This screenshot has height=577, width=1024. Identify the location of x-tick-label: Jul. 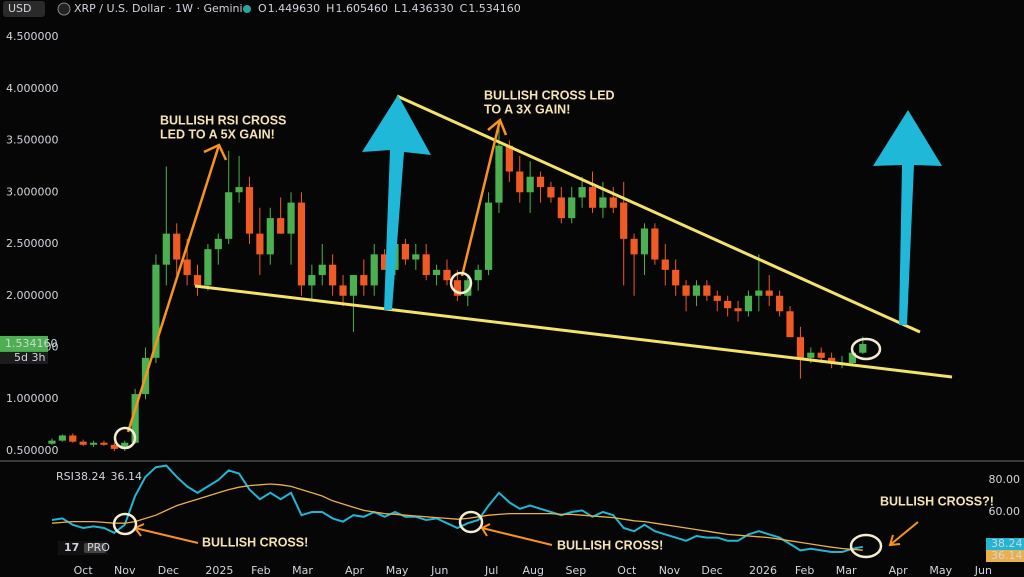
(491, 570).